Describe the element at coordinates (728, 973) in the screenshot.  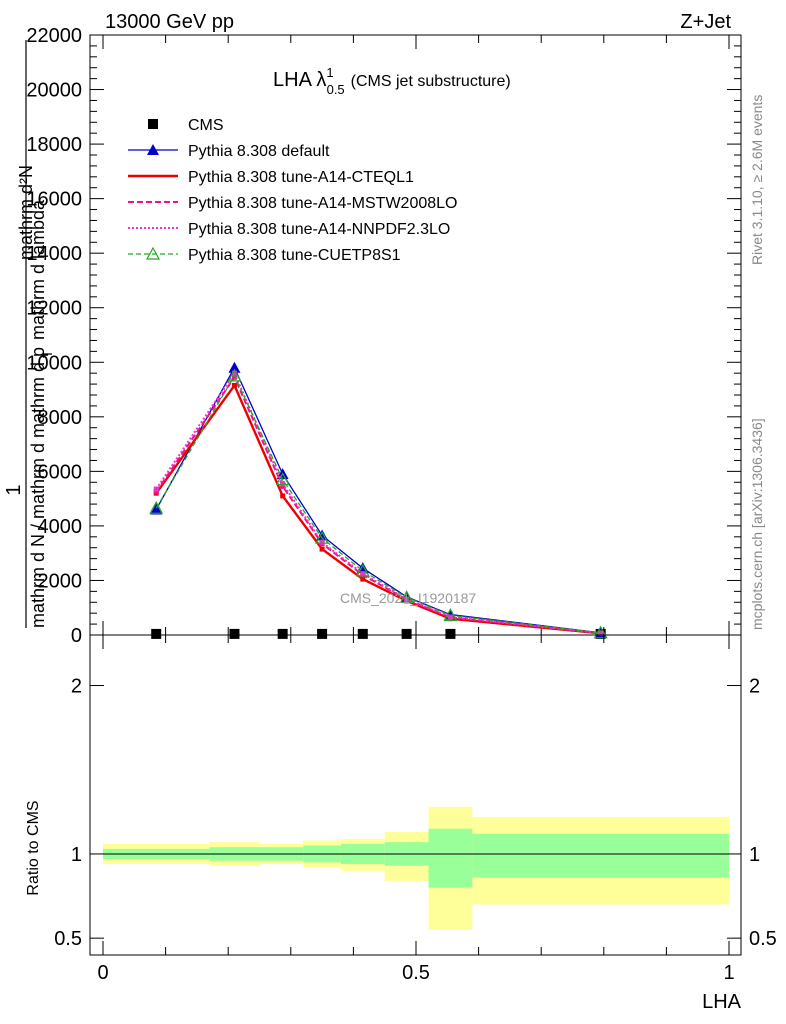
I see `ratio-x-tick-label: 1` at that location.